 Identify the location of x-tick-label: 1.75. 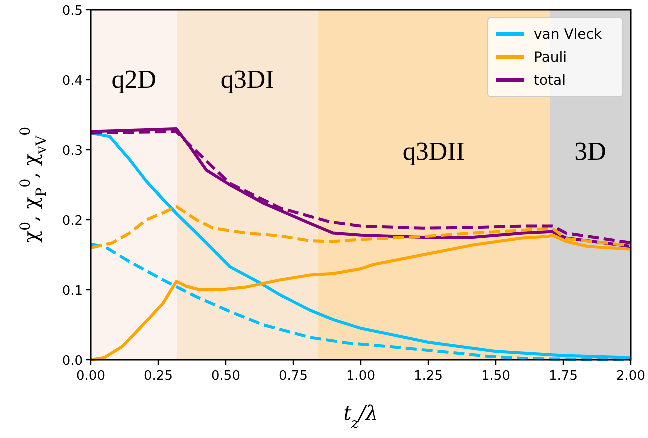
(563, 376).